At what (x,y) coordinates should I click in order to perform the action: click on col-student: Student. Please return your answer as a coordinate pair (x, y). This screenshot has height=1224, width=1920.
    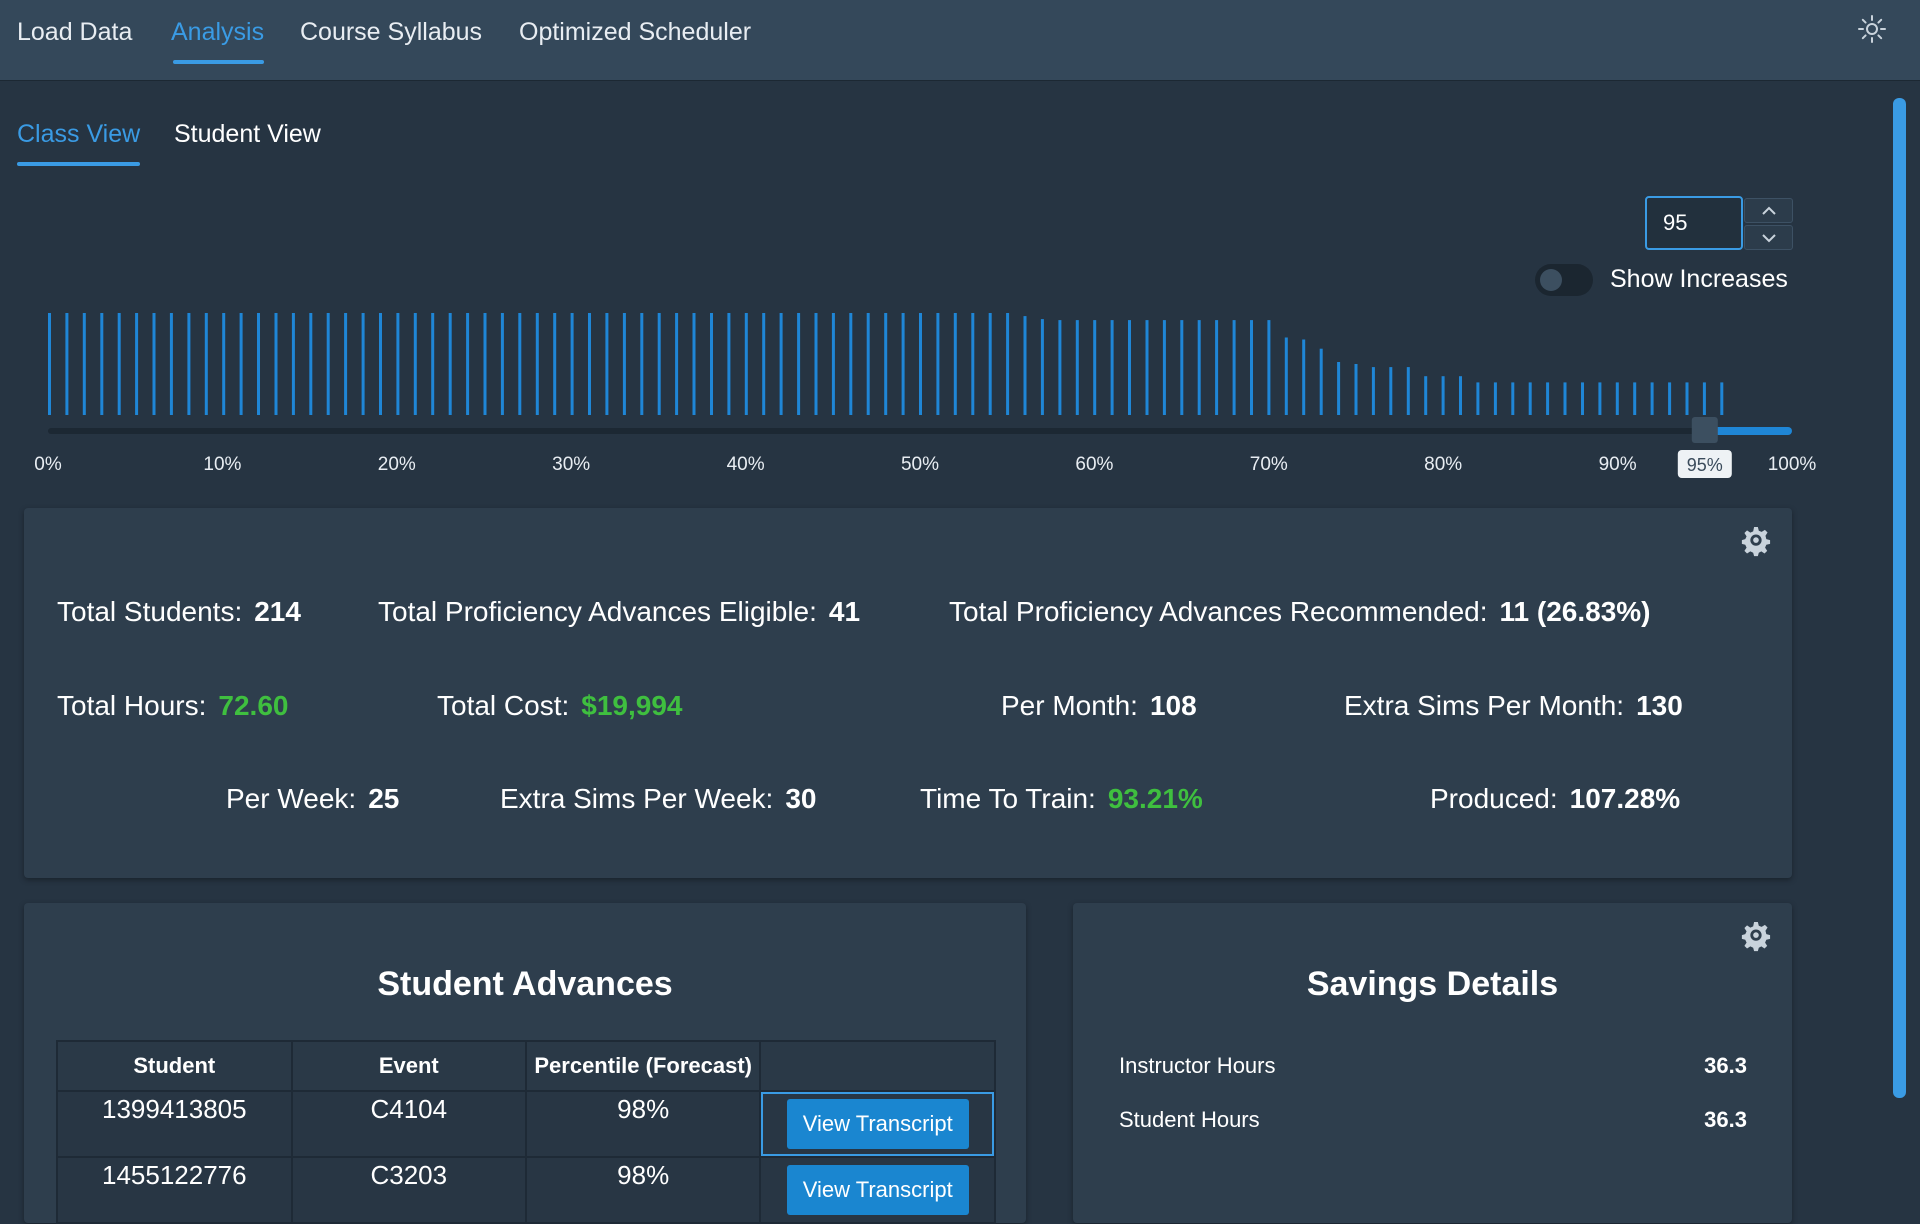
    Looking at the image, I should click on (174, 1066).